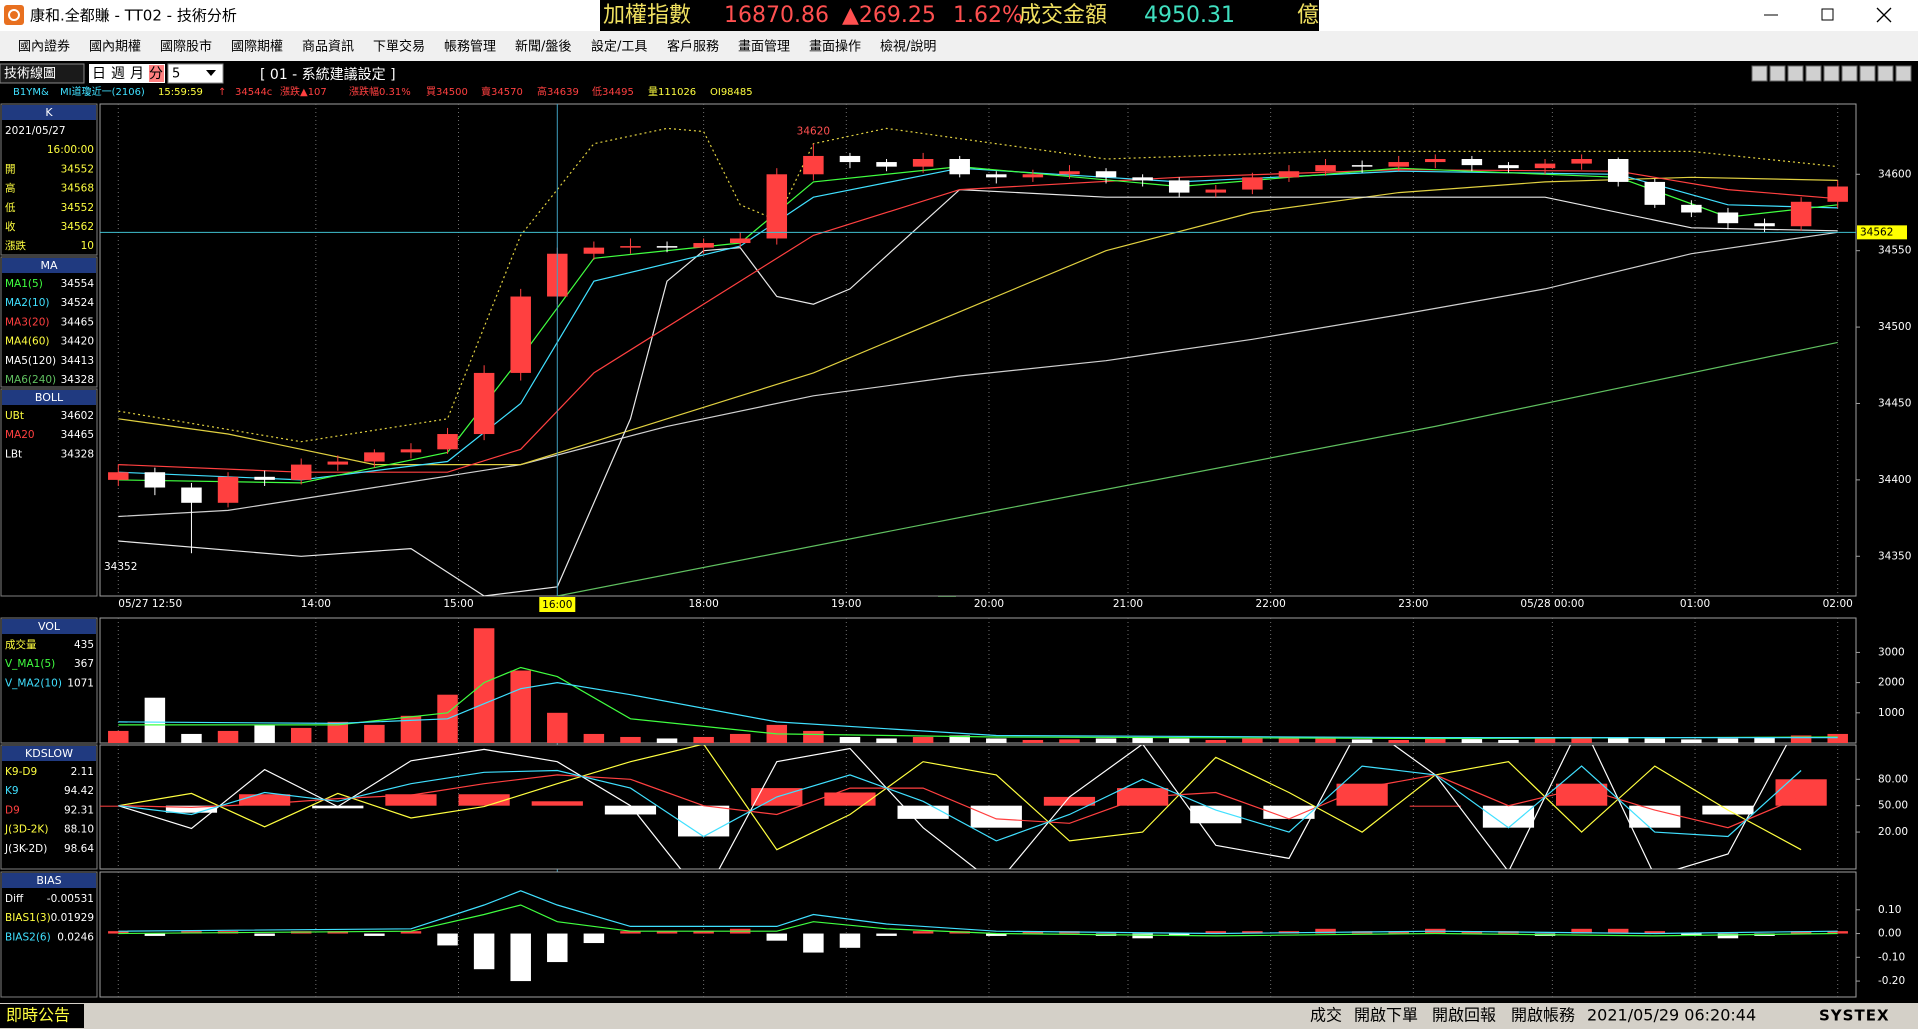 Image resolution: width=1918 pixels, height=1029 pixels. I want to click on price-annotation: 34352, so click(120, 567).